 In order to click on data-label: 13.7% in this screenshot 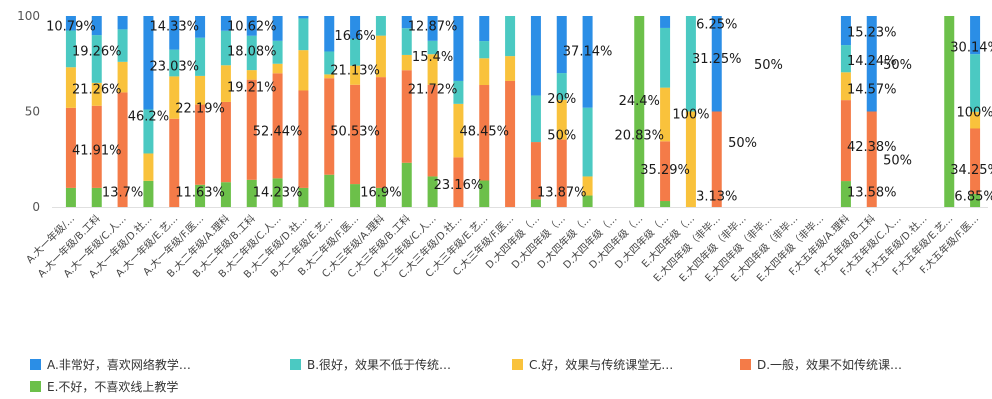, I will do `click(122, 193)`.